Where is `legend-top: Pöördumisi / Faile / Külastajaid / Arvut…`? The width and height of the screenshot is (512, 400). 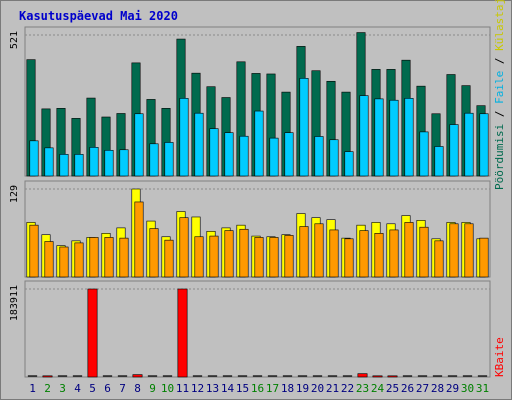
legend-top: Pöördumisi / Faile / Külastajaid / Arvut… is located at coordinates (499, 95).